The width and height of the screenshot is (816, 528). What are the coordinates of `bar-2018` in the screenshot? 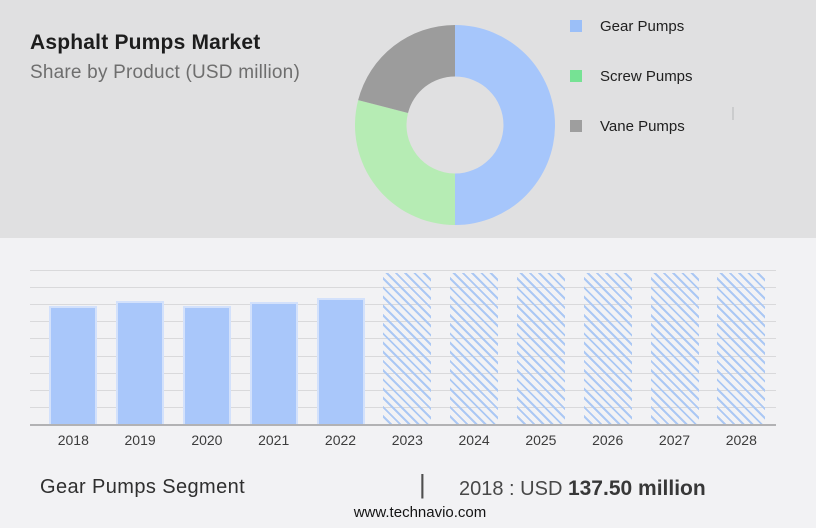 It's located at (73, 365).